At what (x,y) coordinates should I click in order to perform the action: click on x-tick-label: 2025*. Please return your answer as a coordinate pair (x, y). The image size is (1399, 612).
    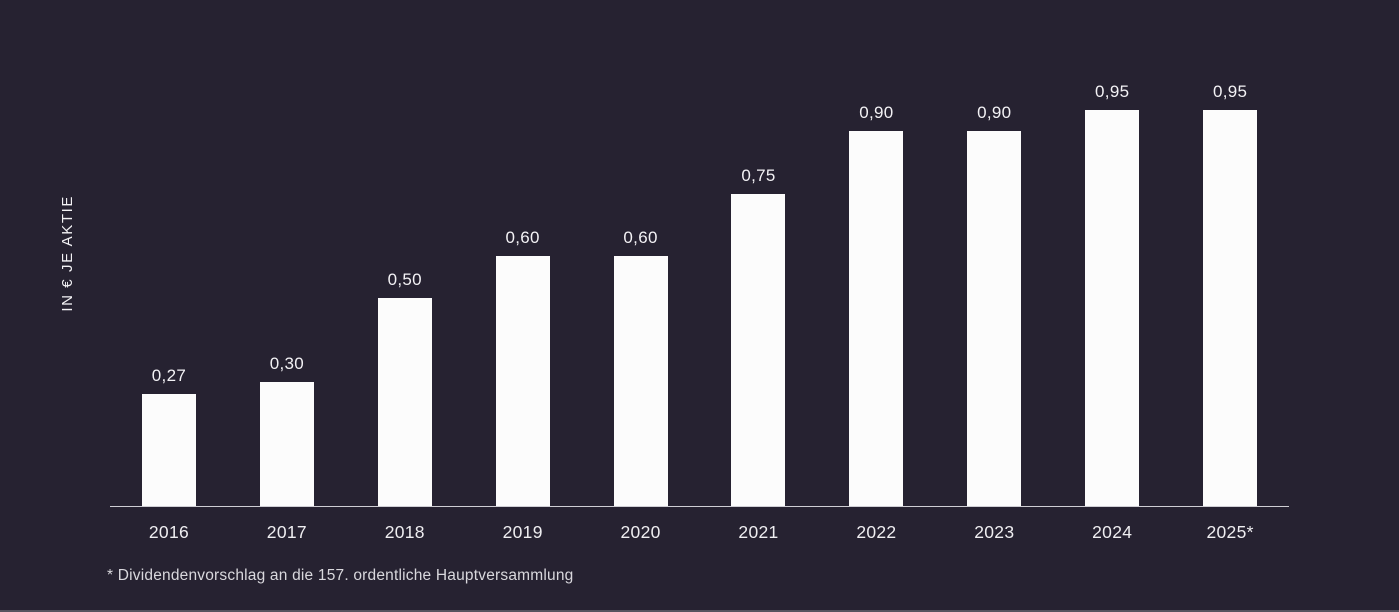
    Looking at the image, I should click on (1230, 532).